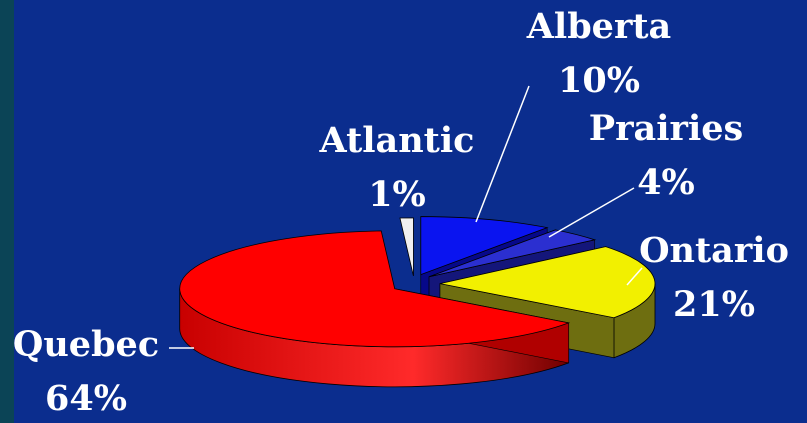 This screenshot has height=423, width=807. I want to click on slice-value-alberta: 10%, so click(599, 80).